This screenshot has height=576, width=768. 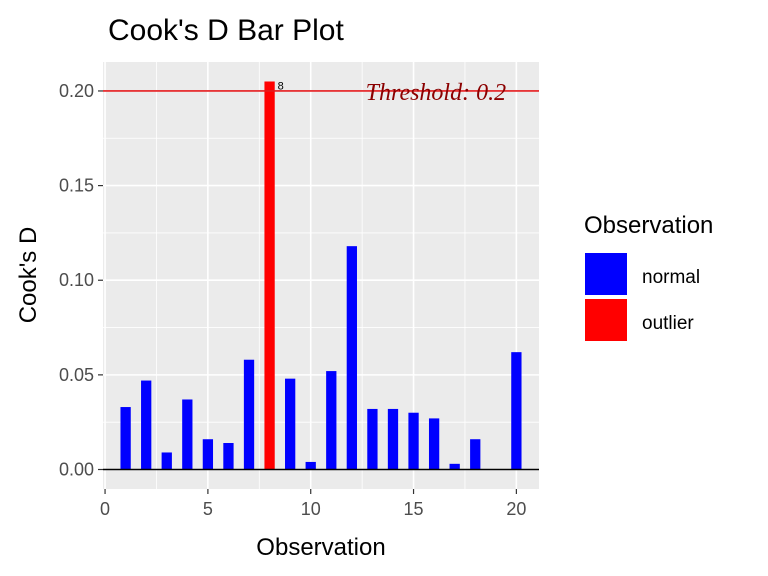 What do you see at coordinates (436, 93) in the screenshot?
I see `threshold-label: Threshold: 0.2` at bounding box center [436, 93].